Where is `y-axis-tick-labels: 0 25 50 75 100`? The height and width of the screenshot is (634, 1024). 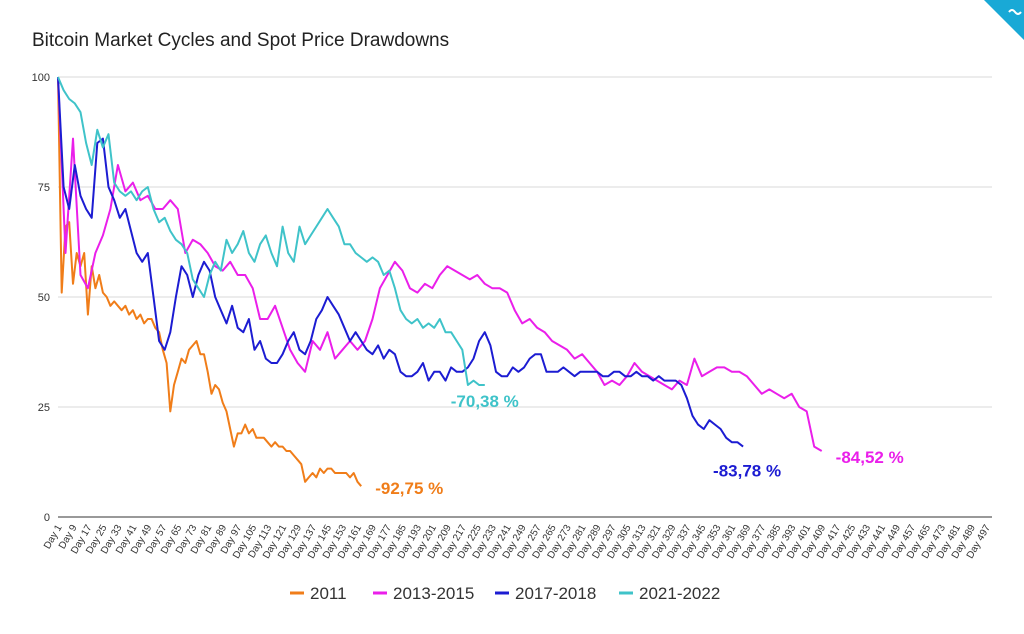
y-axis-tick-labels: 0 25 50 75 100 is located at coordinates (41, 298).